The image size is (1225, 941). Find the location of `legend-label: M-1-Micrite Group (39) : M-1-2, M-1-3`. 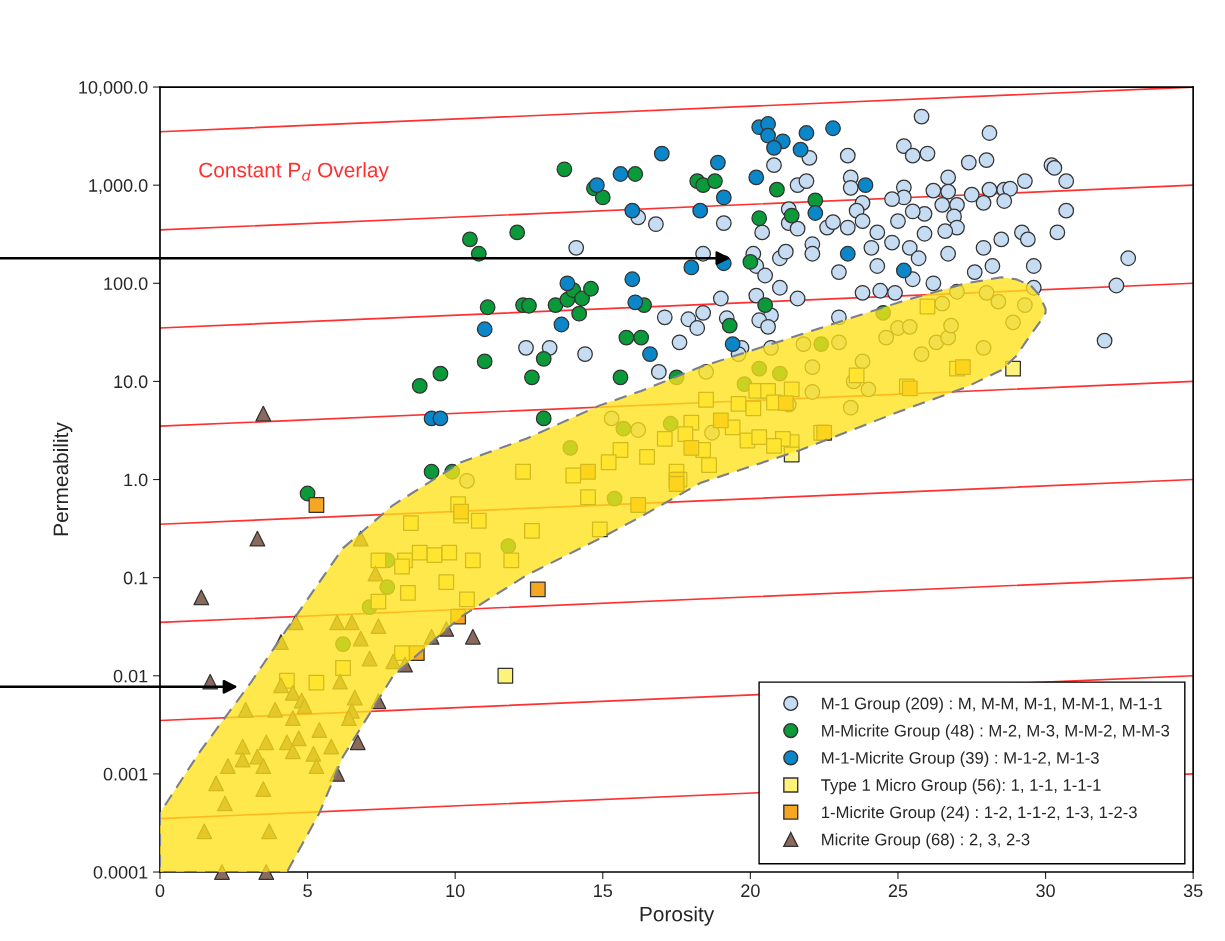

legend-label: M-1-Micrite Group (39) : M-1-2, M-1-3 is located at coordinates (960, 759).